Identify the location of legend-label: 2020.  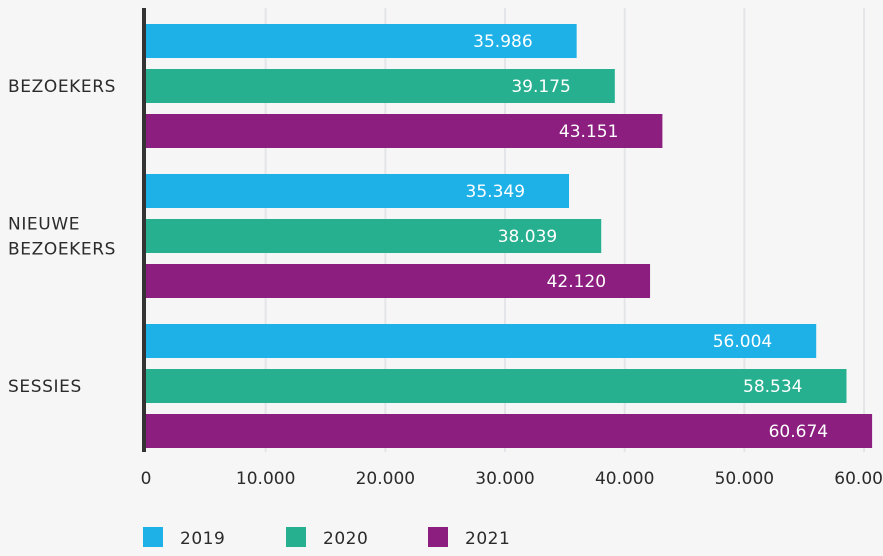
(345, 539).